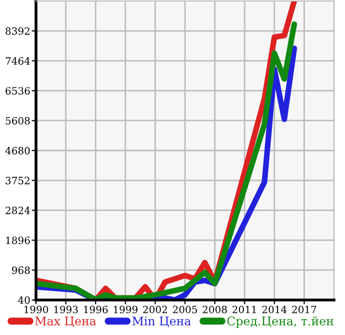 This screenshot has width=345, height=335. Describe the element at coordinates (36, 310) in the screenshot. I see `x-tick-label: 1990` at that location.